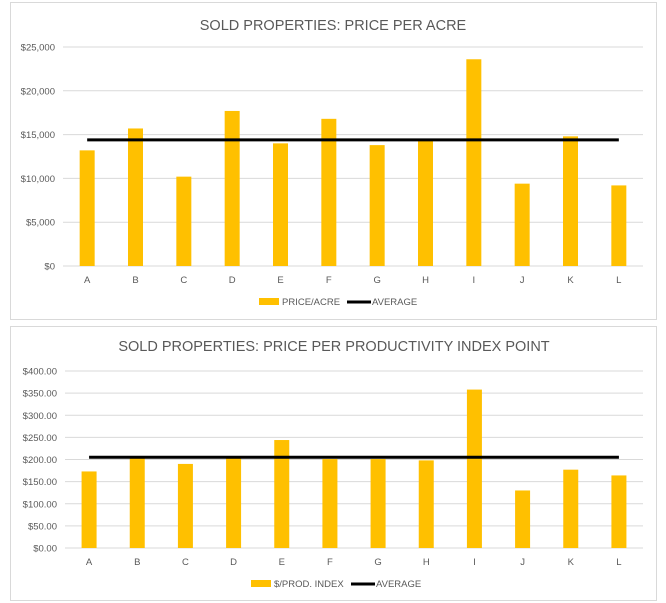  Describe the element at coordinates (42, 526) in the screenshot. I see `y-tick-label: $50.00` at that location.